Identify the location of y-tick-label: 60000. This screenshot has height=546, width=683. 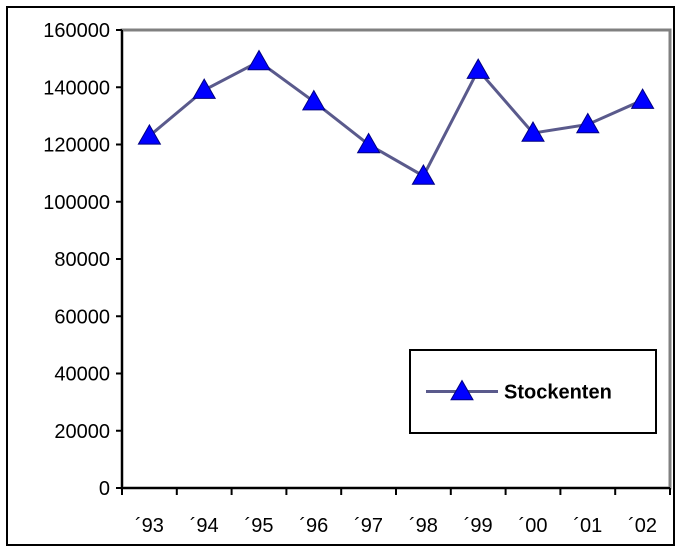
(82, 317).